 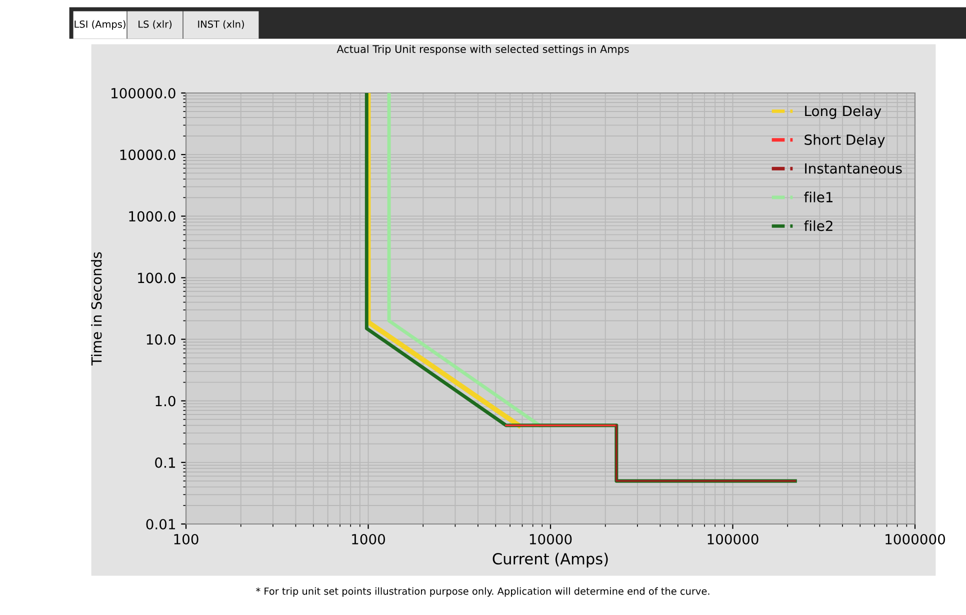 What do you see at coordinates (368, 539) in the screenshot?
I see `x-tick-label: 1000` at bounding box center [368, 539].